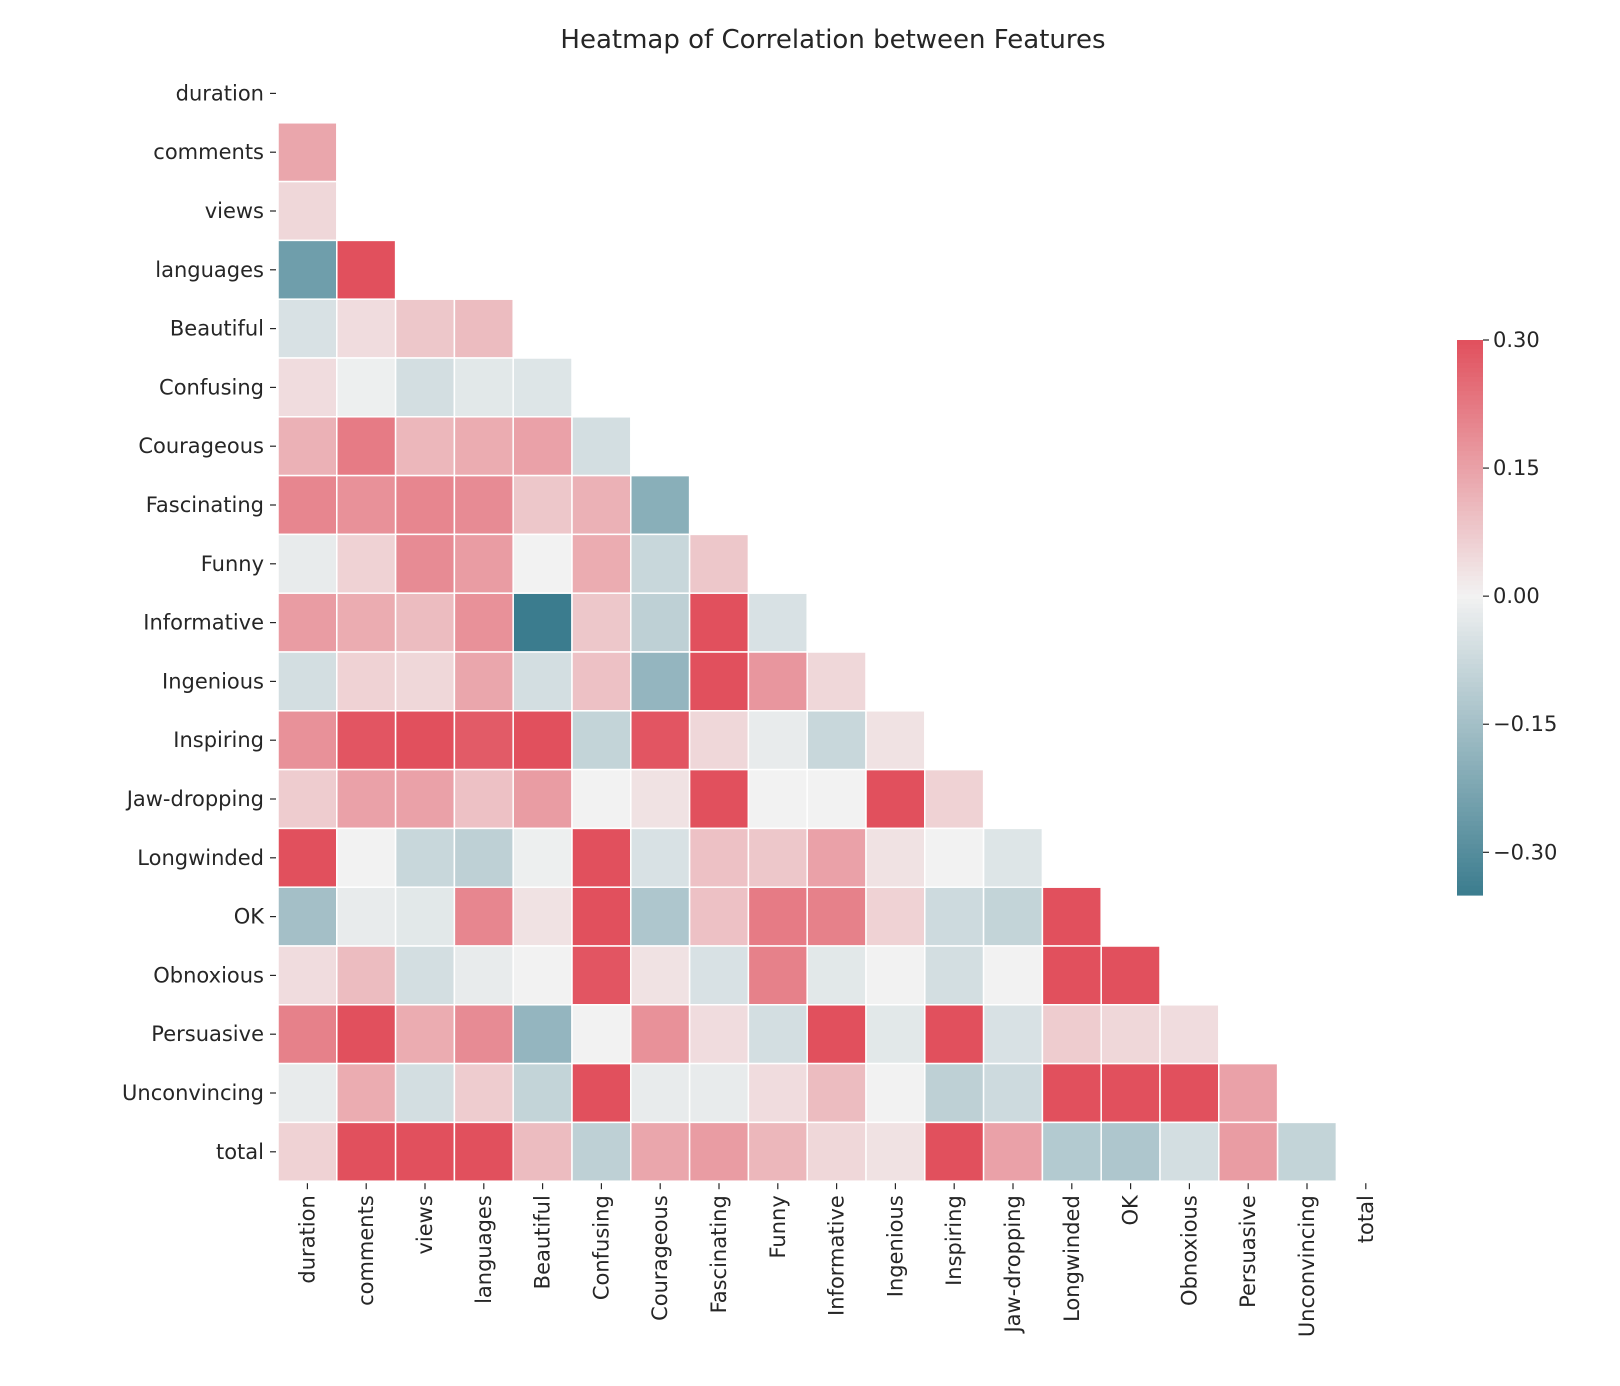 This screenshot has height=1386, width=1620. I want to click on colorbar-tick-label: 0.00, so click(1516, 596).